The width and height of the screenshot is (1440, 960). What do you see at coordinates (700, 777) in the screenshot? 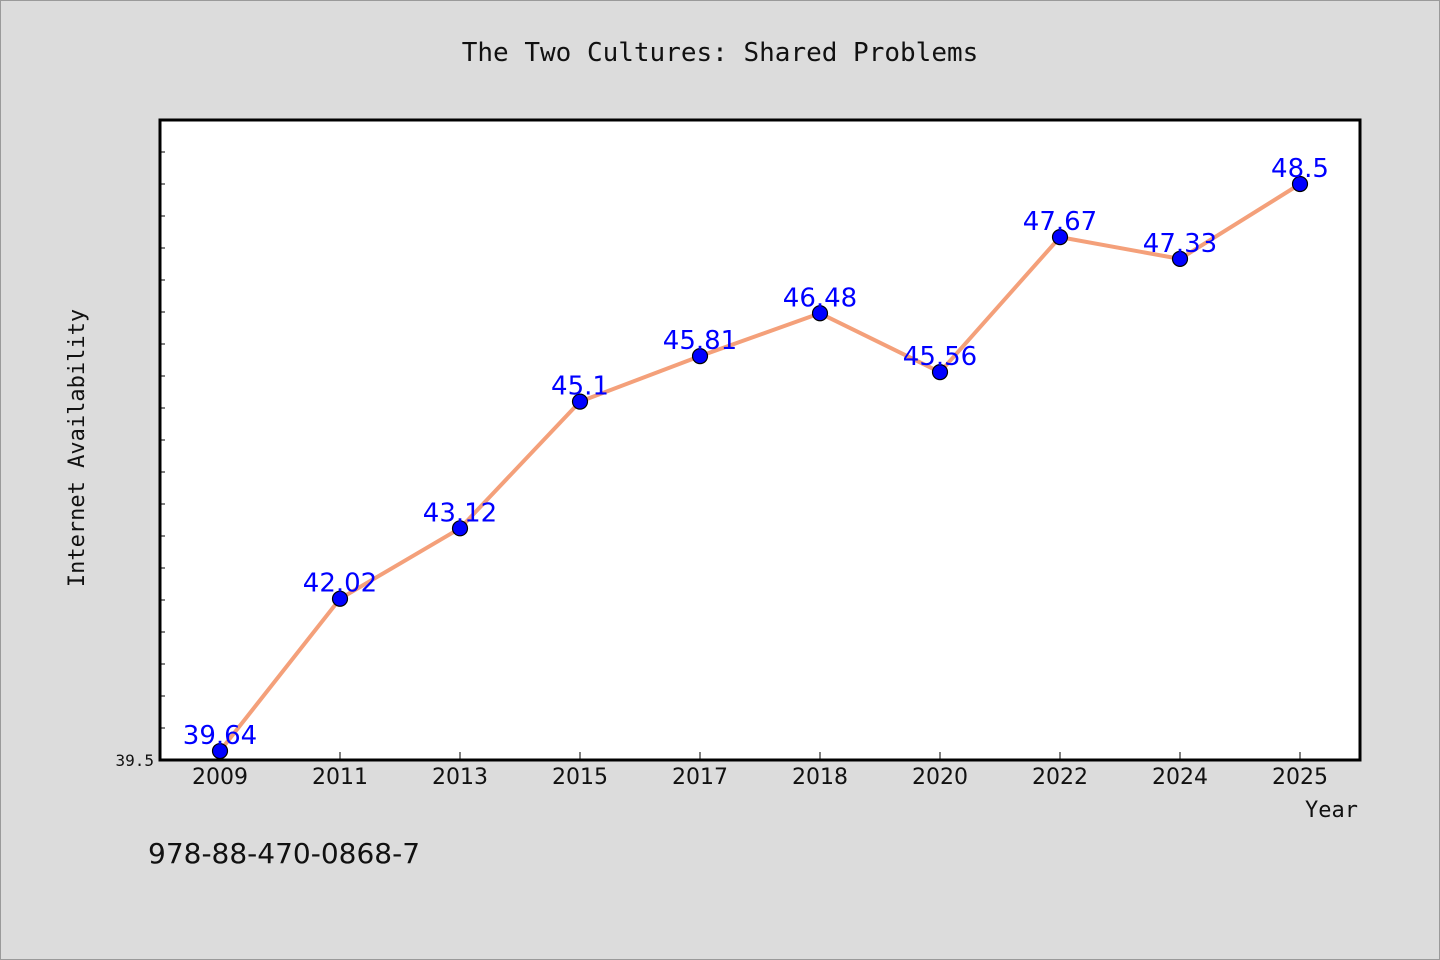
I see `x-tick-label: 2017` at bounding box center [700, 777].